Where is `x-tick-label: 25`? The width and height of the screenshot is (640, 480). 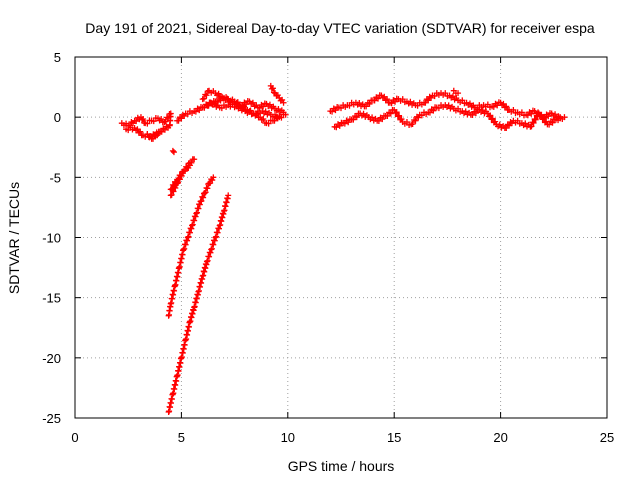 x-tick-label: 25 is located at coordinates (607, 437).